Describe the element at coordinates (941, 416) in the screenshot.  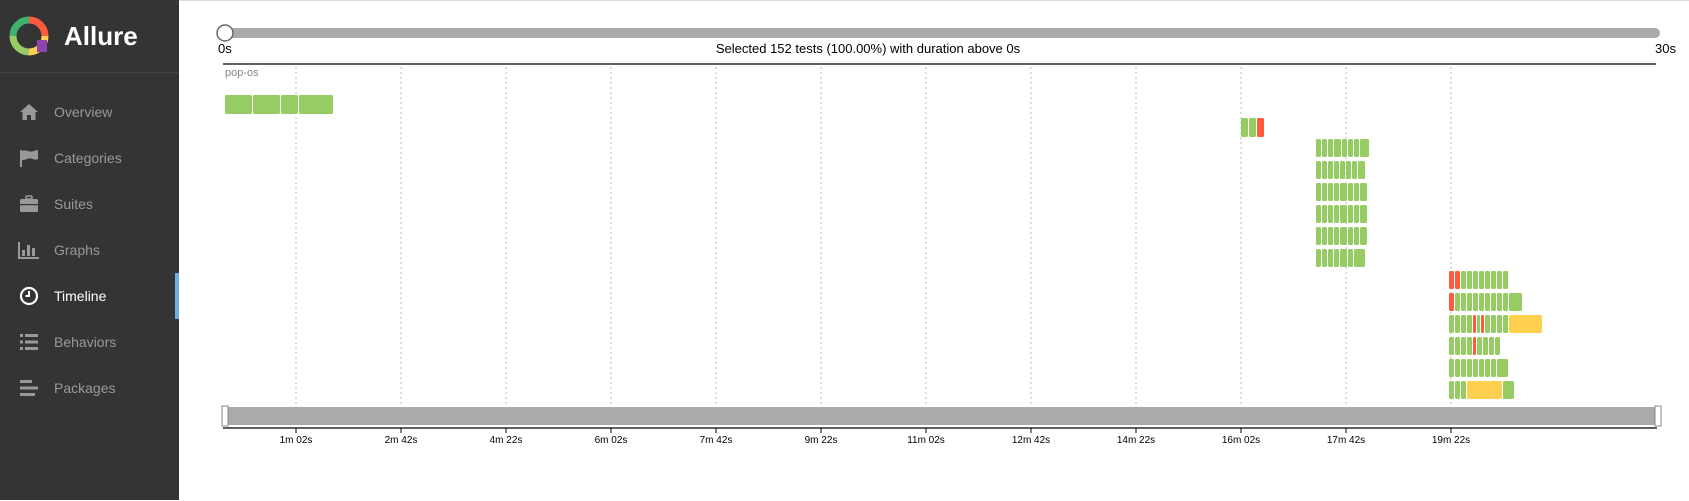
I see `brush-selection` at that location.